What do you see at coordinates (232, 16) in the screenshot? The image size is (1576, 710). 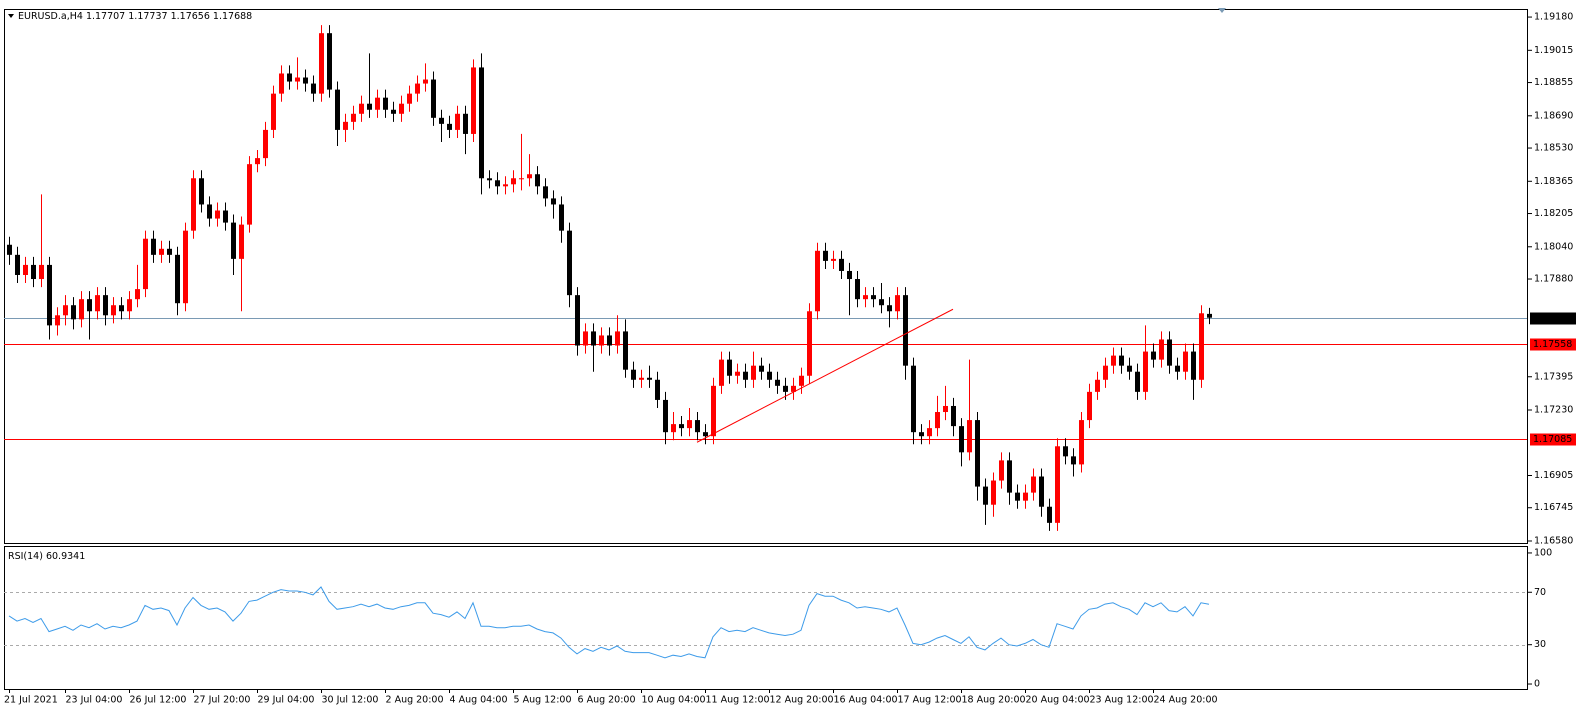 I see `close: 1.17688` at bounding box center [232, 16].